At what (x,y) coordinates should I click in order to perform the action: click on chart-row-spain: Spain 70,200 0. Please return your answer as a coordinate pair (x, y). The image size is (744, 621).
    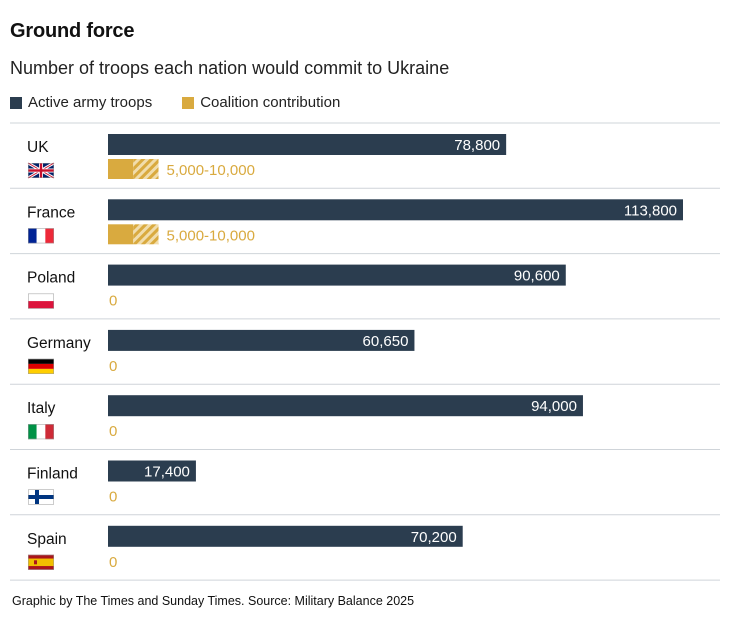
    Looking at the image, I should click on (365, 553).